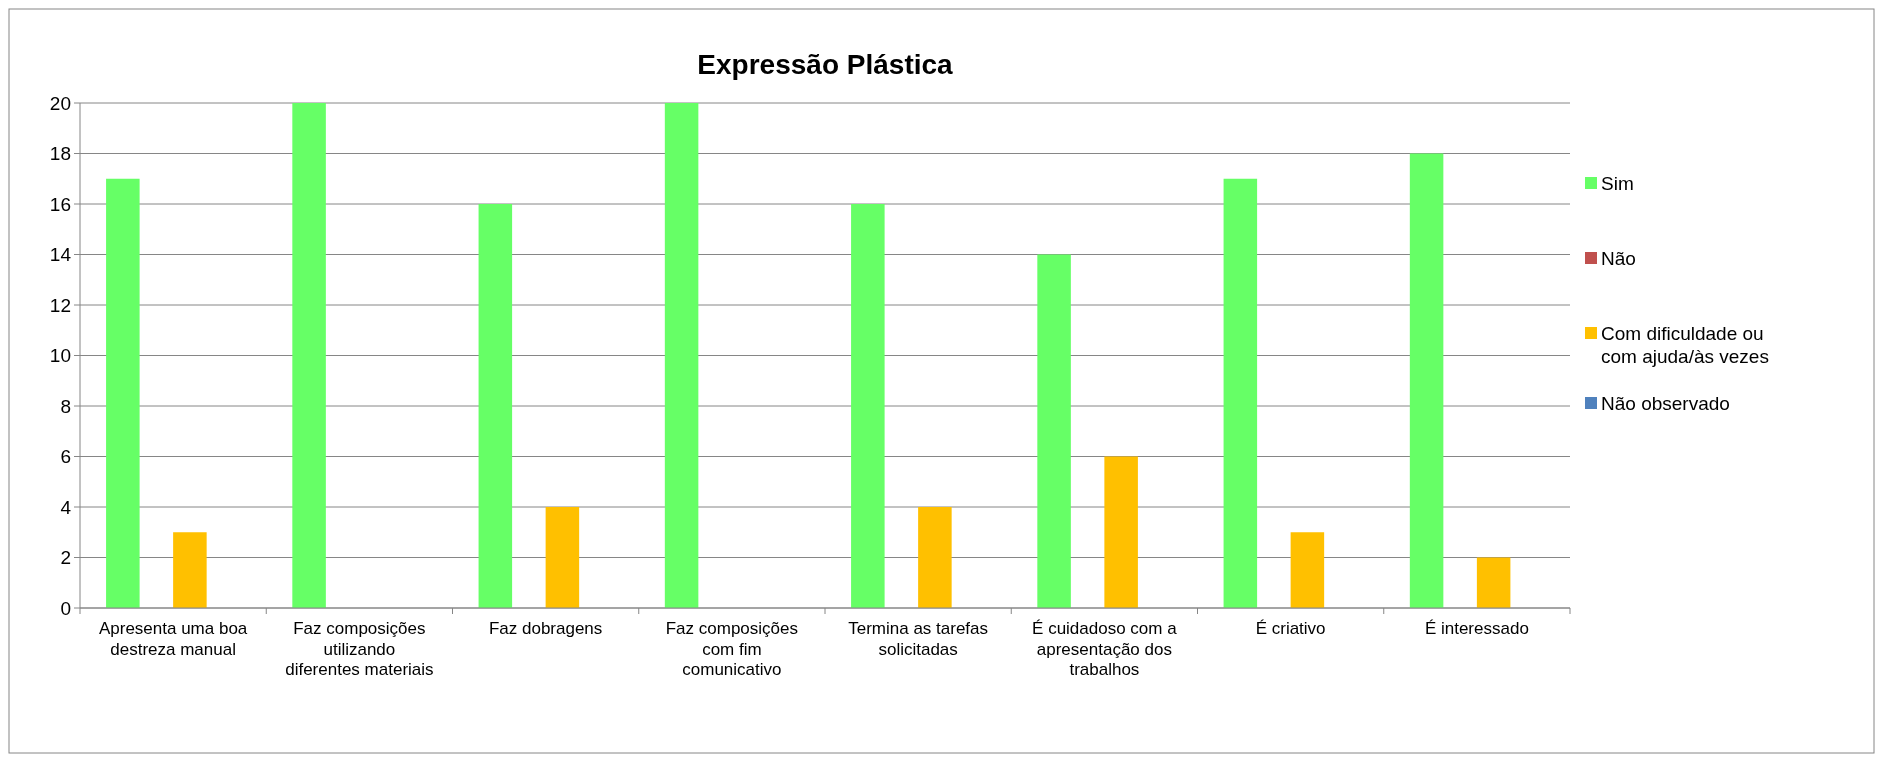 The height and width of the screenshot is (762, 1883). What do you see at coordinates (65, 558) in the screenshot?
I see `y-tick-label: 2` at bounding box center [65, 558].